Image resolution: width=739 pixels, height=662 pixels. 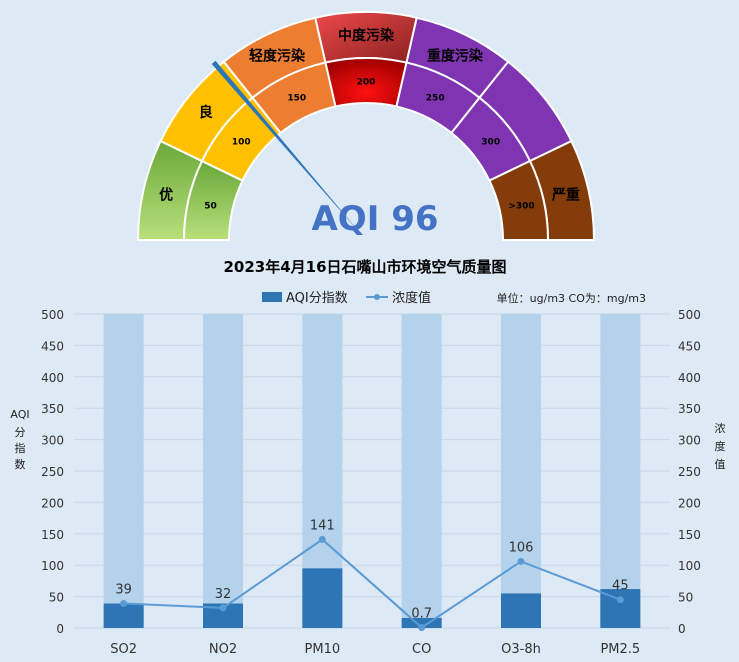 What do you see at coordinates (19, 439) in the screenshot?
I see `y-axis-title: AQI 分指数` at bounding box center [19, 439].